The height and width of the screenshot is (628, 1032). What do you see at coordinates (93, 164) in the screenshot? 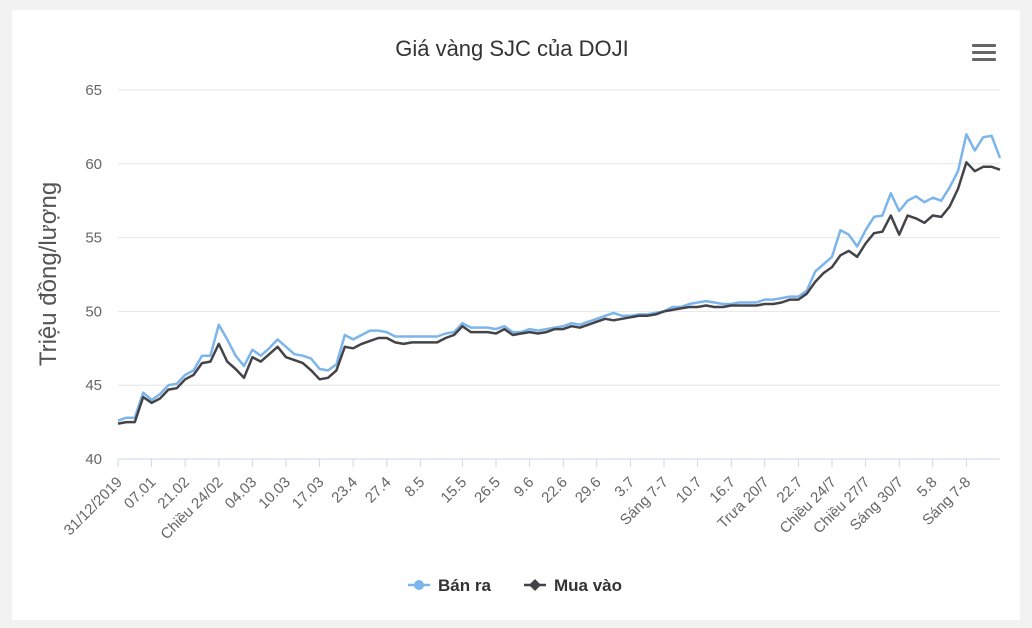
I see `y-tick-label: 60` at bounding box center [93, 164].